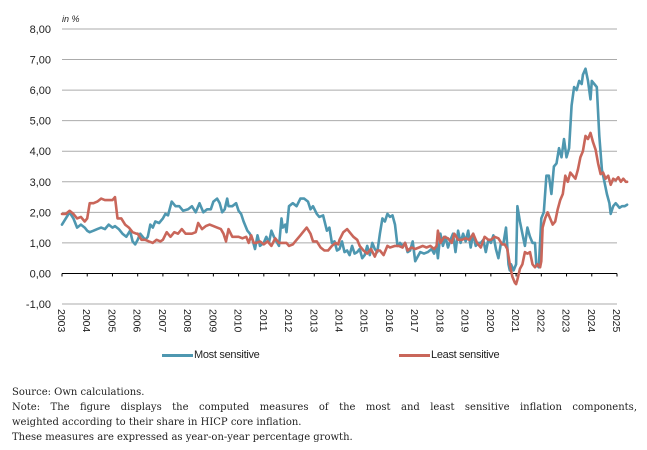  I want to click on legend-swatch-most-sensitive, so click(177, 355).